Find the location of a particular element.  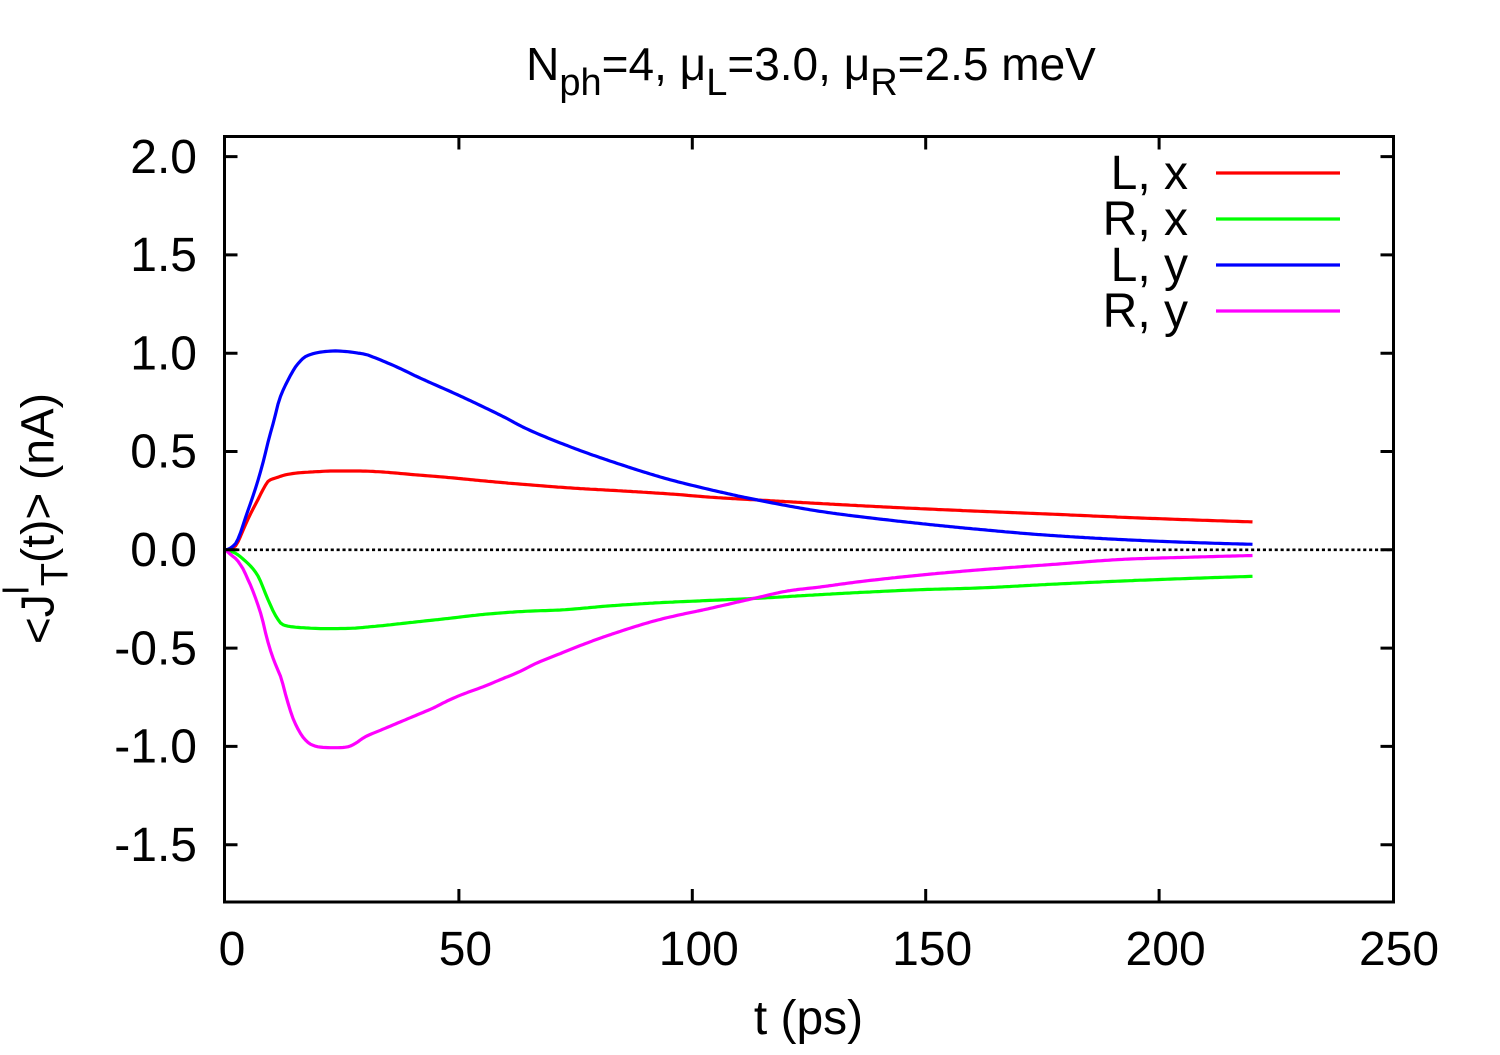

svg-text: -1.5 is located at coordinates (155, 845).